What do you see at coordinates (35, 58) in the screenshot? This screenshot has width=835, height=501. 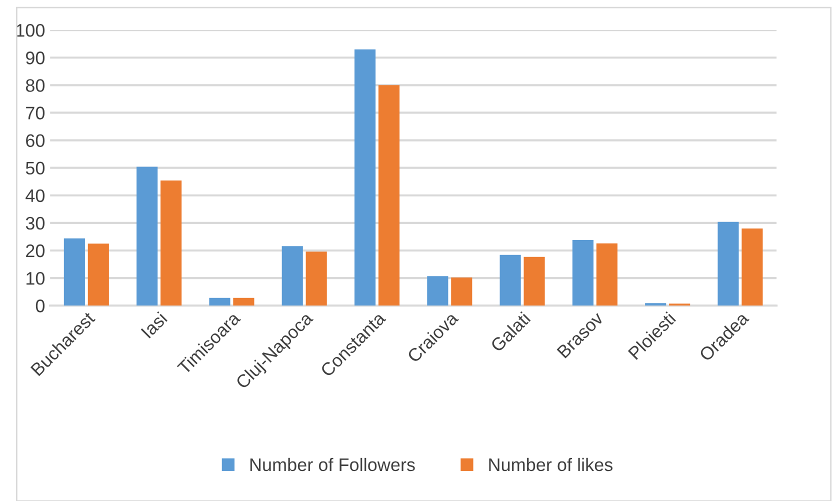 I see `y-tick-label: 90` at bounding box center [35, 58].